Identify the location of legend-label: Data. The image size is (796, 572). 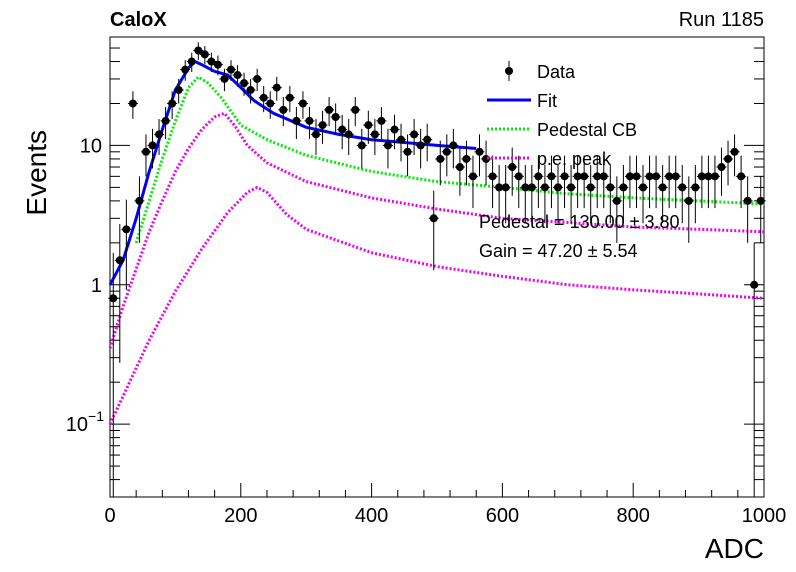
(556, 72).